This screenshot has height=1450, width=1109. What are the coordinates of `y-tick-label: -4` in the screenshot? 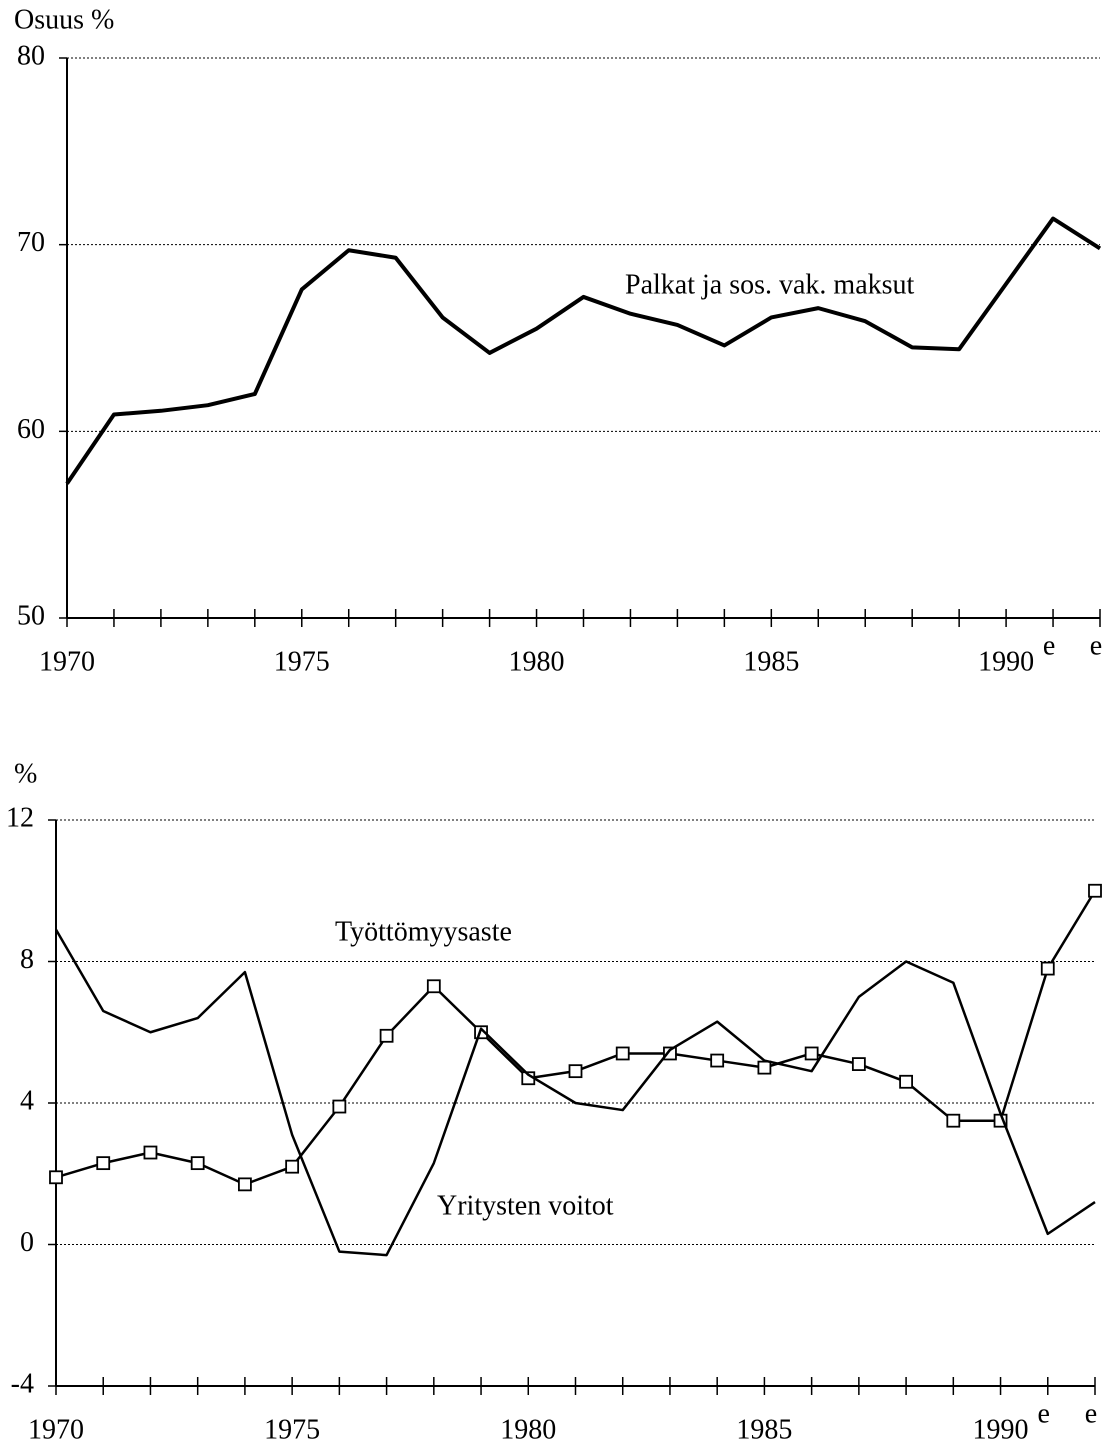 It's located at (22, 1383).